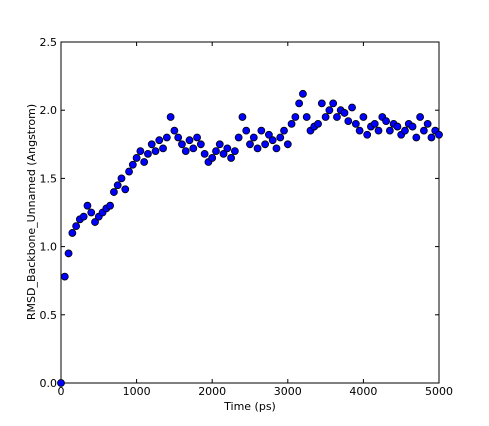 This screenshot has height=426, width=489. Describe the element at coordinates (137, 391) in the screenshot. I see `x-tick-label: 1000` at that location.